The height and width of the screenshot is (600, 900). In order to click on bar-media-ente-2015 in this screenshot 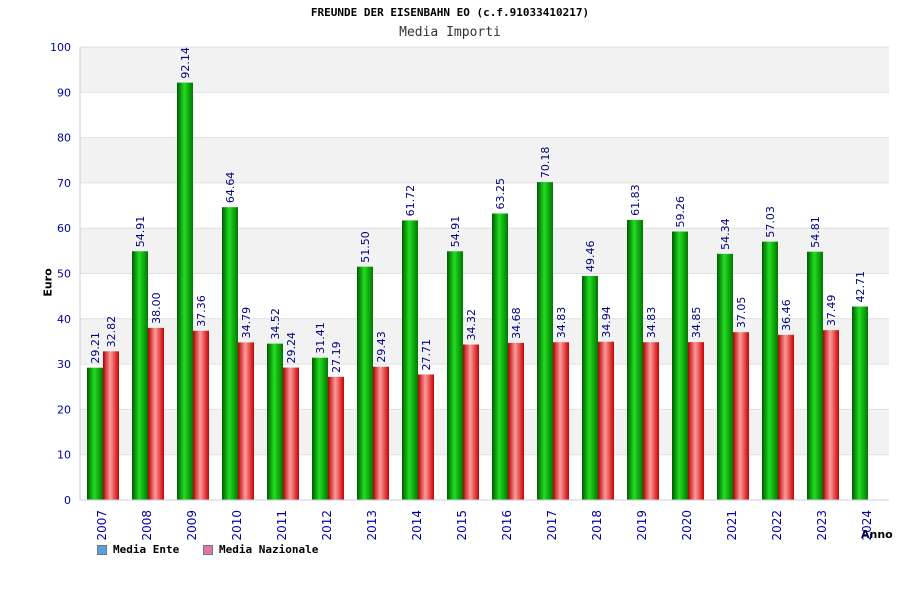, I will do `click(455, 375)`.